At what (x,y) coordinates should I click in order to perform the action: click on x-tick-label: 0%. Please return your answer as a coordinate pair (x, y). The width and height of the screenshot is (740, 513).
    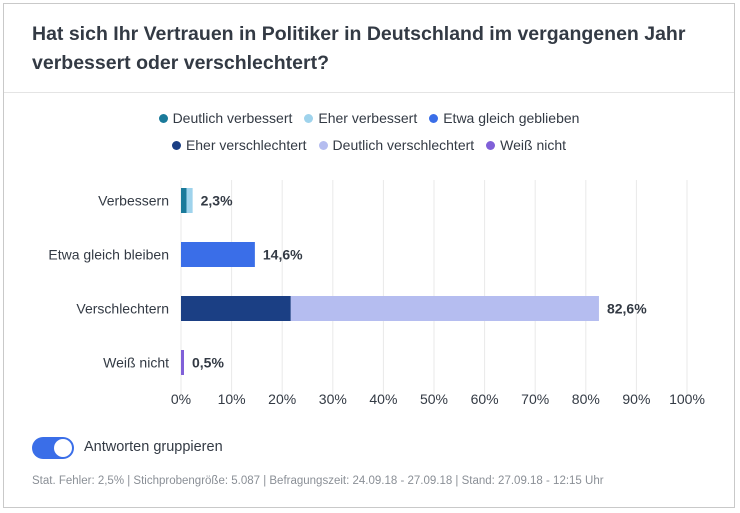
    Looking at the image, I should click on (181, 399).